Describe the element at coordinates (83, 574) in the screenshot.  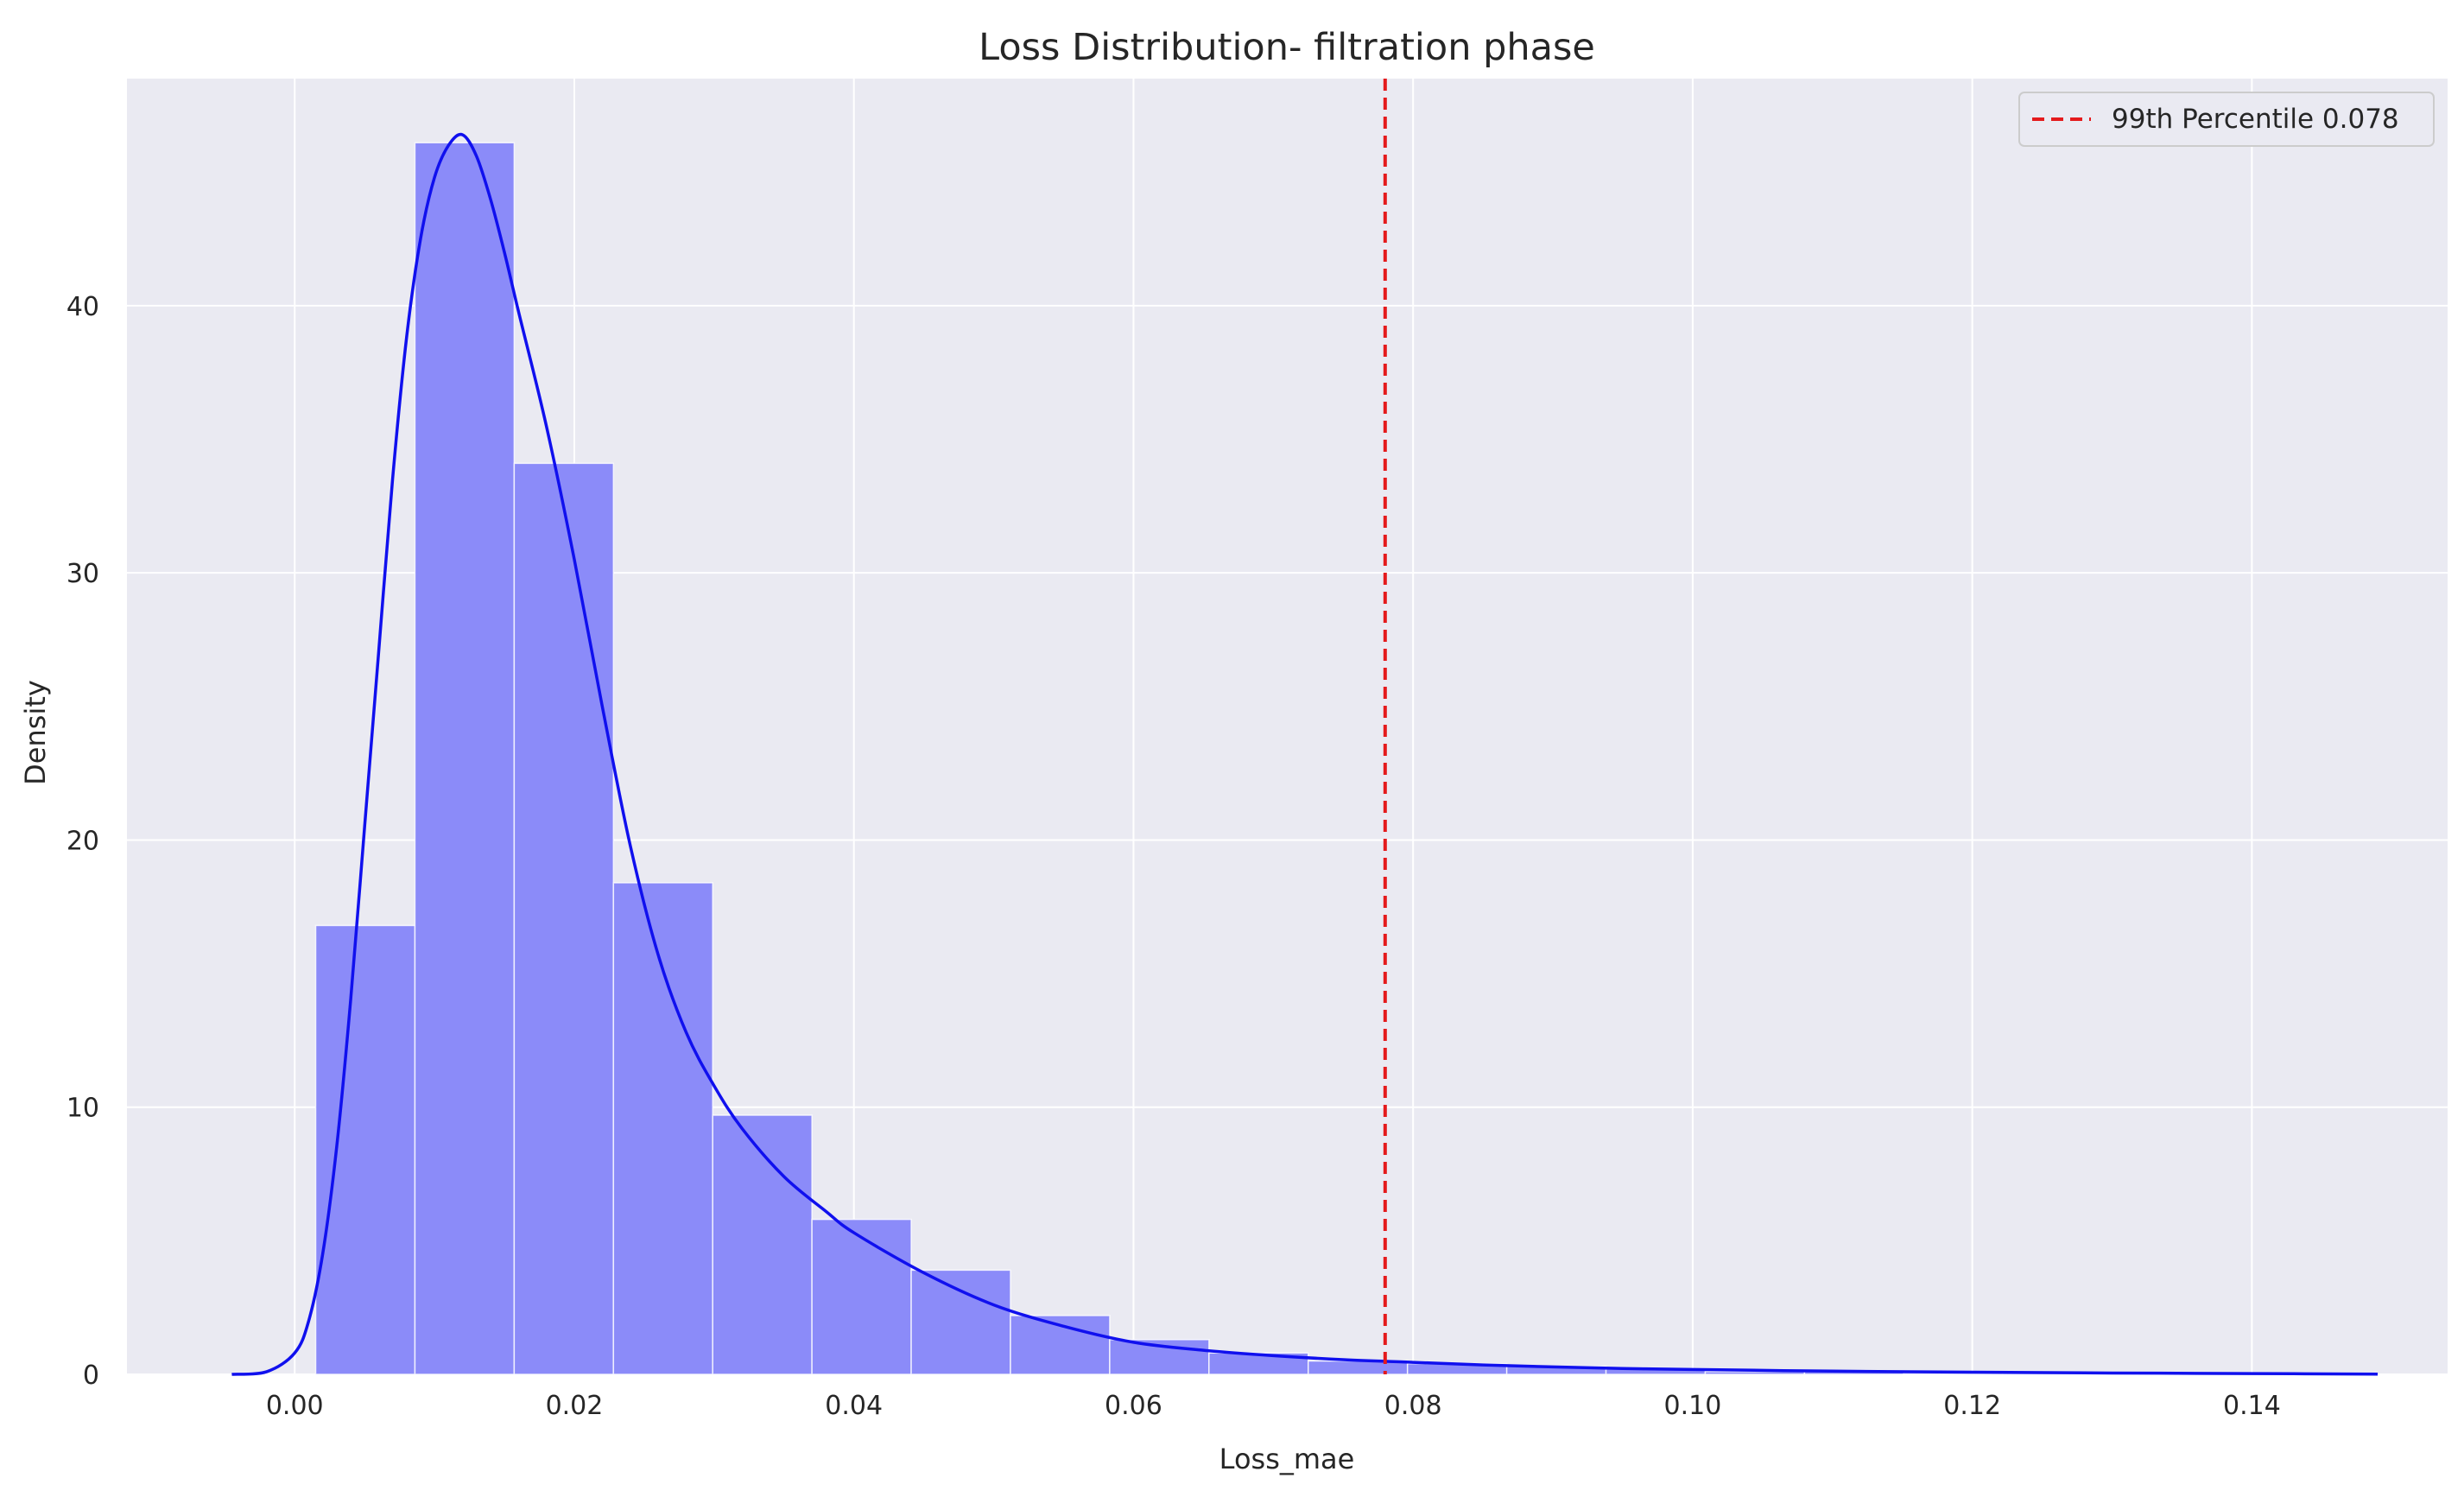
I see `y-tick-label: 30` at that location.